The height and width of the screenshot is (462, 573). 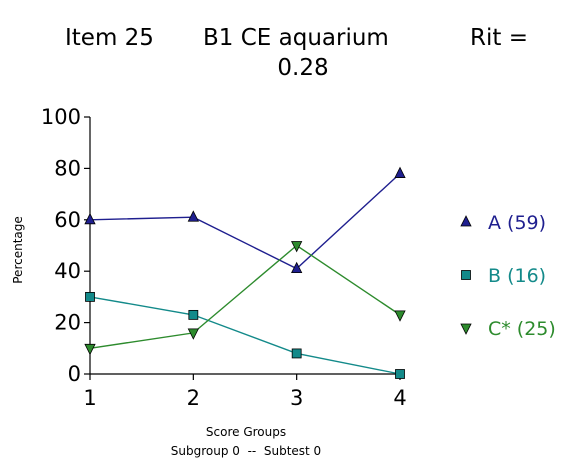 I want to click on legend-label-2: C* (25), so click(x=522, y=329).